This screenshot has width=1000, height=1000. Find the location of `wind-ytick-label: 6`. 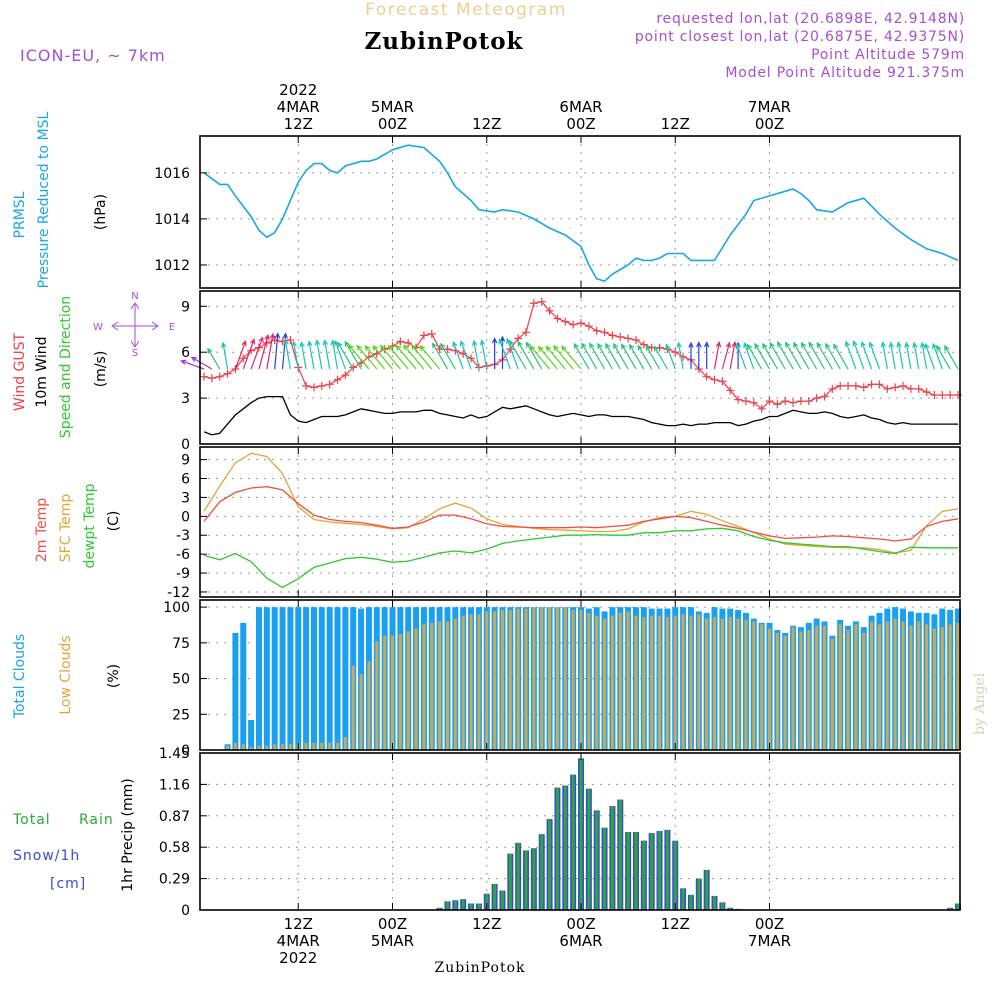

wind-ytick-label: 6 is located at coordinates (185, 353).